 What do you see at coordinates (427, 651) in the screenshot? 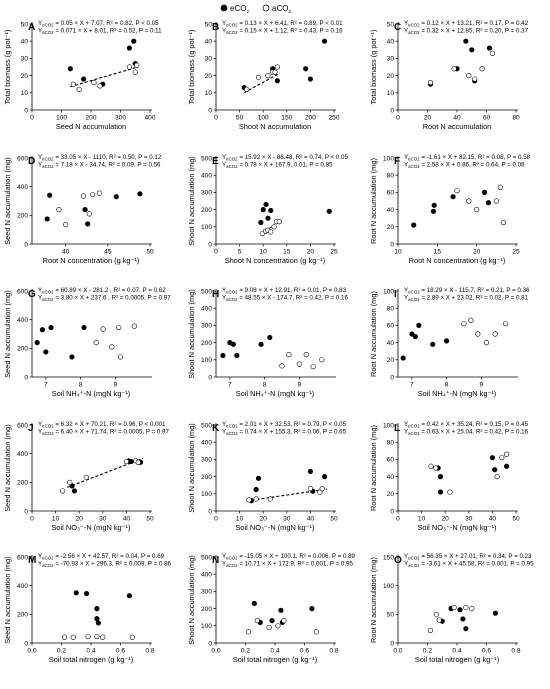
I see `x-tick-label-o: 0.2` at bounding box center [427, 651].